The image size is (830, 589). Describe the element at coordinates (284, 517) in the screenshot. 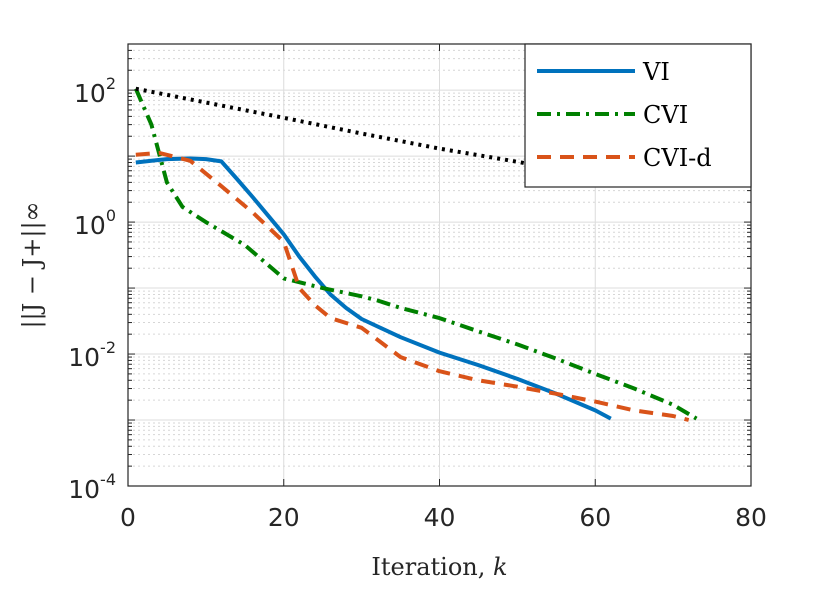

I see `x-tick-label: 20` at that location.